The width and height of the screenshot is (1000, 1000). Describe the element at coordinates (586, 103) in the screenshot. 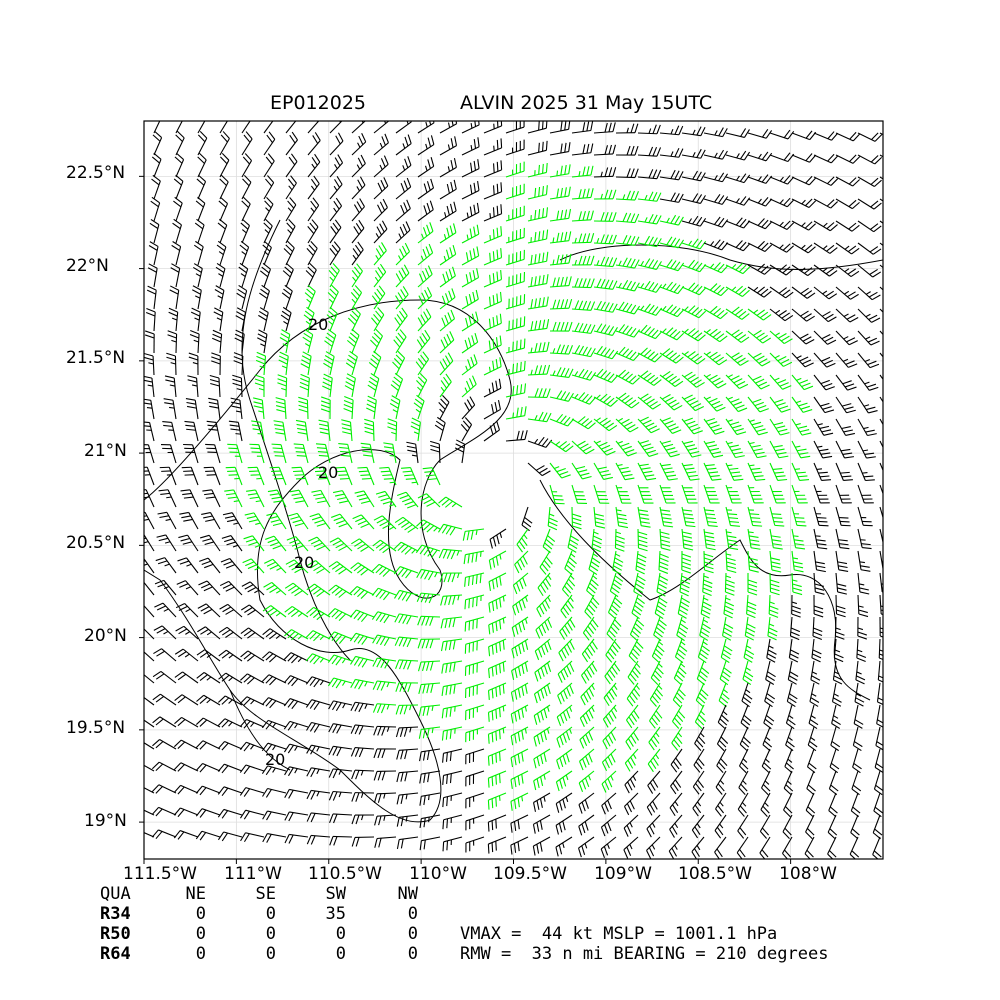

I see `storm-time-title: ALVIN 2025 31 May 15UTC` at that location.